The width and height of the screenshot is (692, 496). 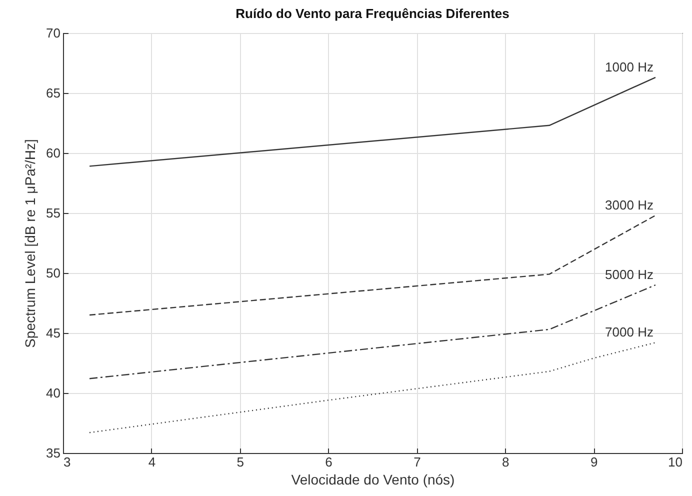 I want to click on x-tick-label: 3, so click(x=67, y=462).